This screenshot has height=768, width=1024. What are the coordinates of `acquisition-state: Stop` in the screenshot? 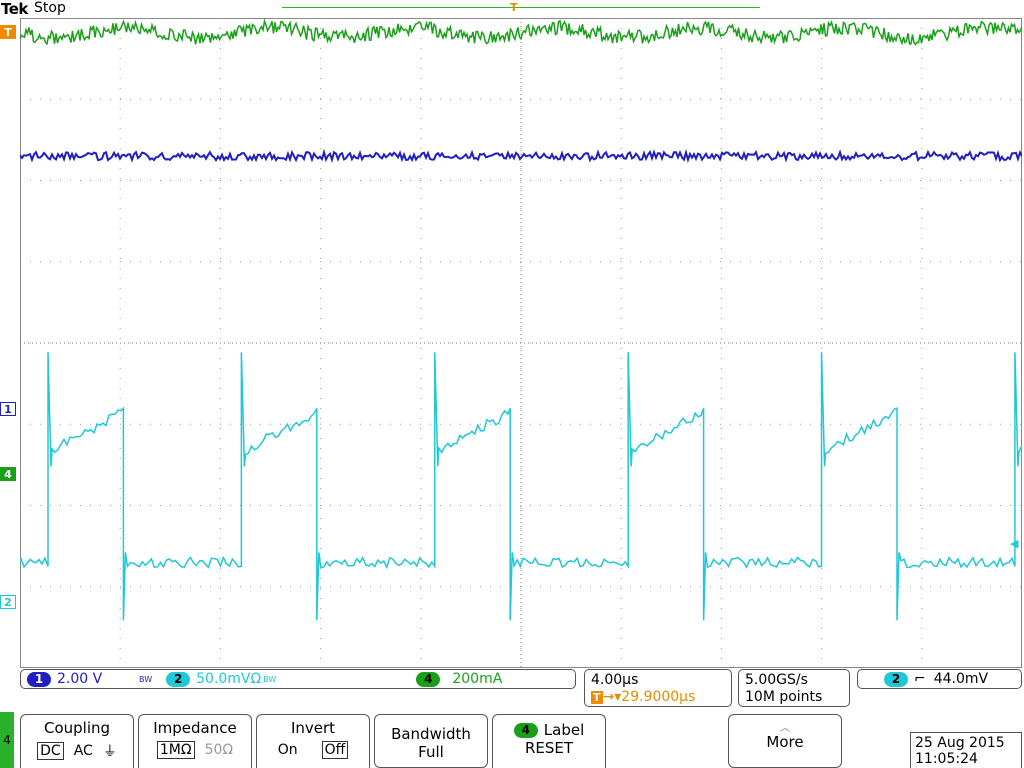 It's located at (50, 8).